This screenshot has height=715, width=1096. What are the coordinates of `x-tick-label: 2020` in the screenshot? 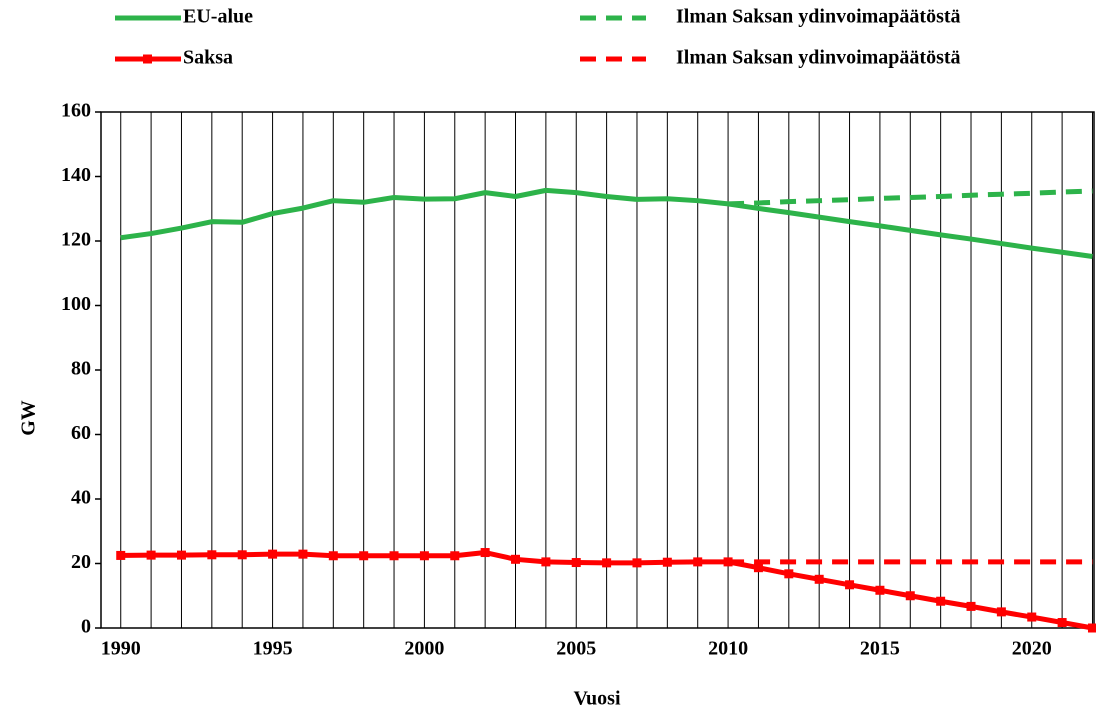 It's located at (1032, 649).